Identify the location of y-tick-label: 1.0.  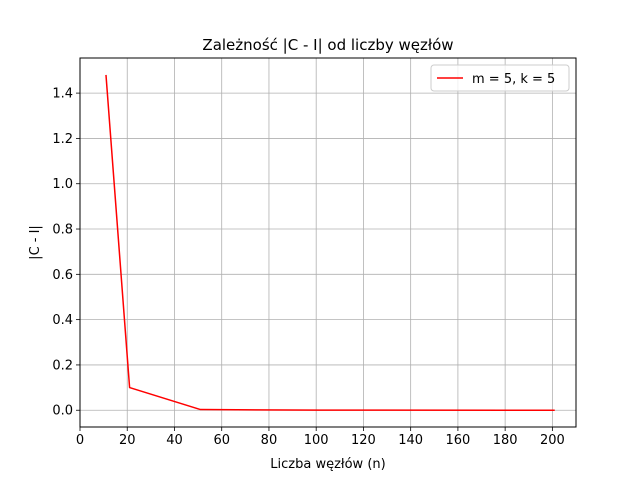
(62, 184).